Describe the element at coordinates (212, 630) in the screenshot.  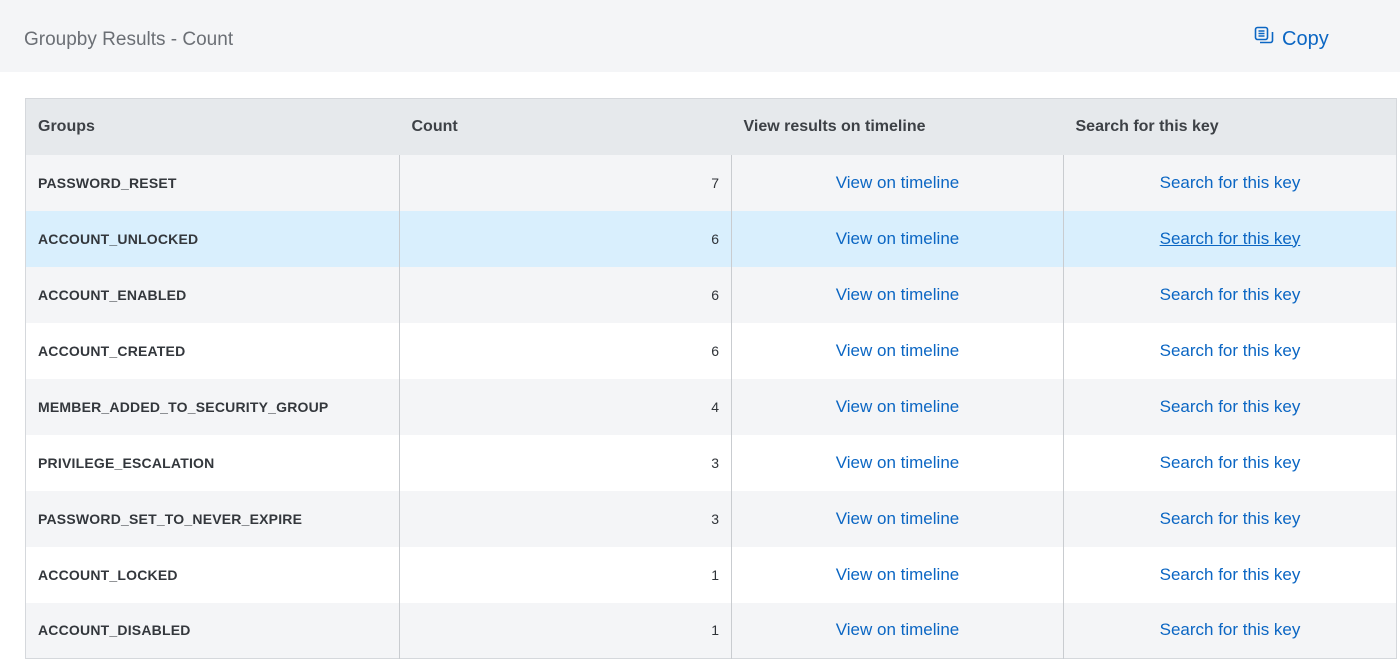
I see `group-cell: ACCOUNT_DISABLED` at that location.